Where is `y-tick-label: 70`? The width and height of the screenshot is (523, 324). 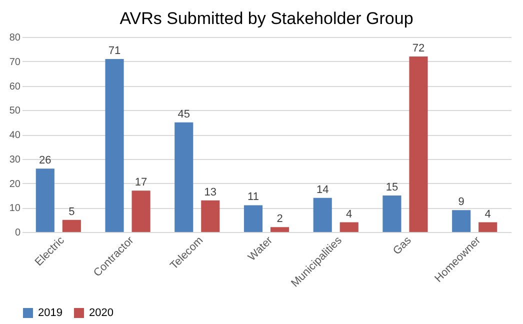 y-tick-label: 70 is located at coordinates (15, 62).